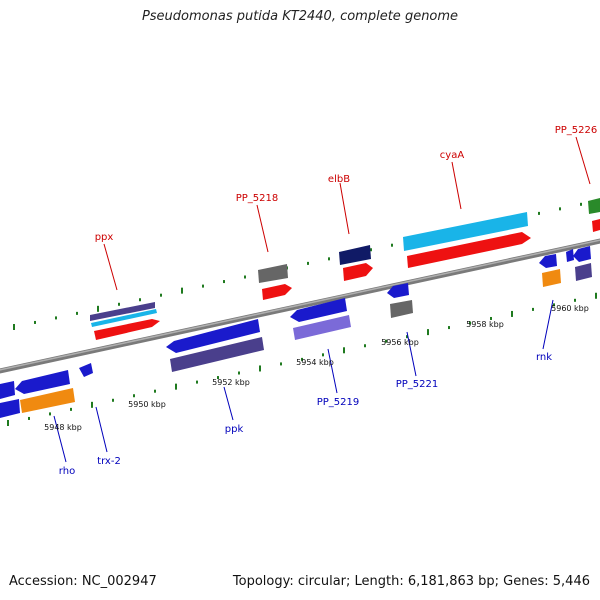  What do you see at coordinates (485, 324) in the screenshot?
I see `scale-label: 5958 kbp` at bounding box center [485, 324].